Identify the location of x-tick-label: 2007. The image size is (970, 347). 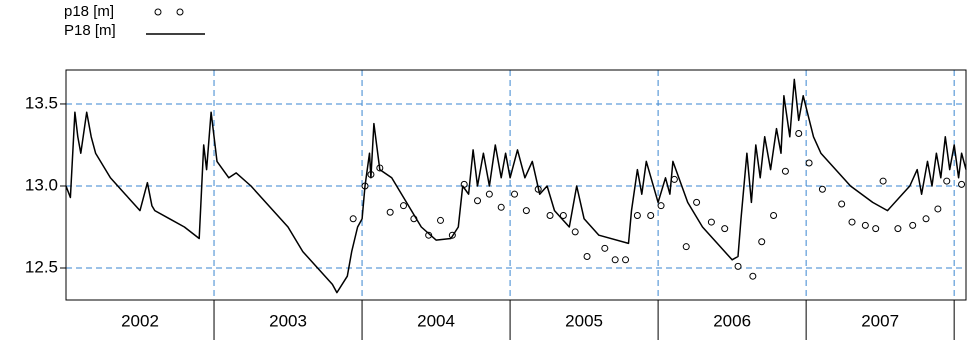
(880, 320).